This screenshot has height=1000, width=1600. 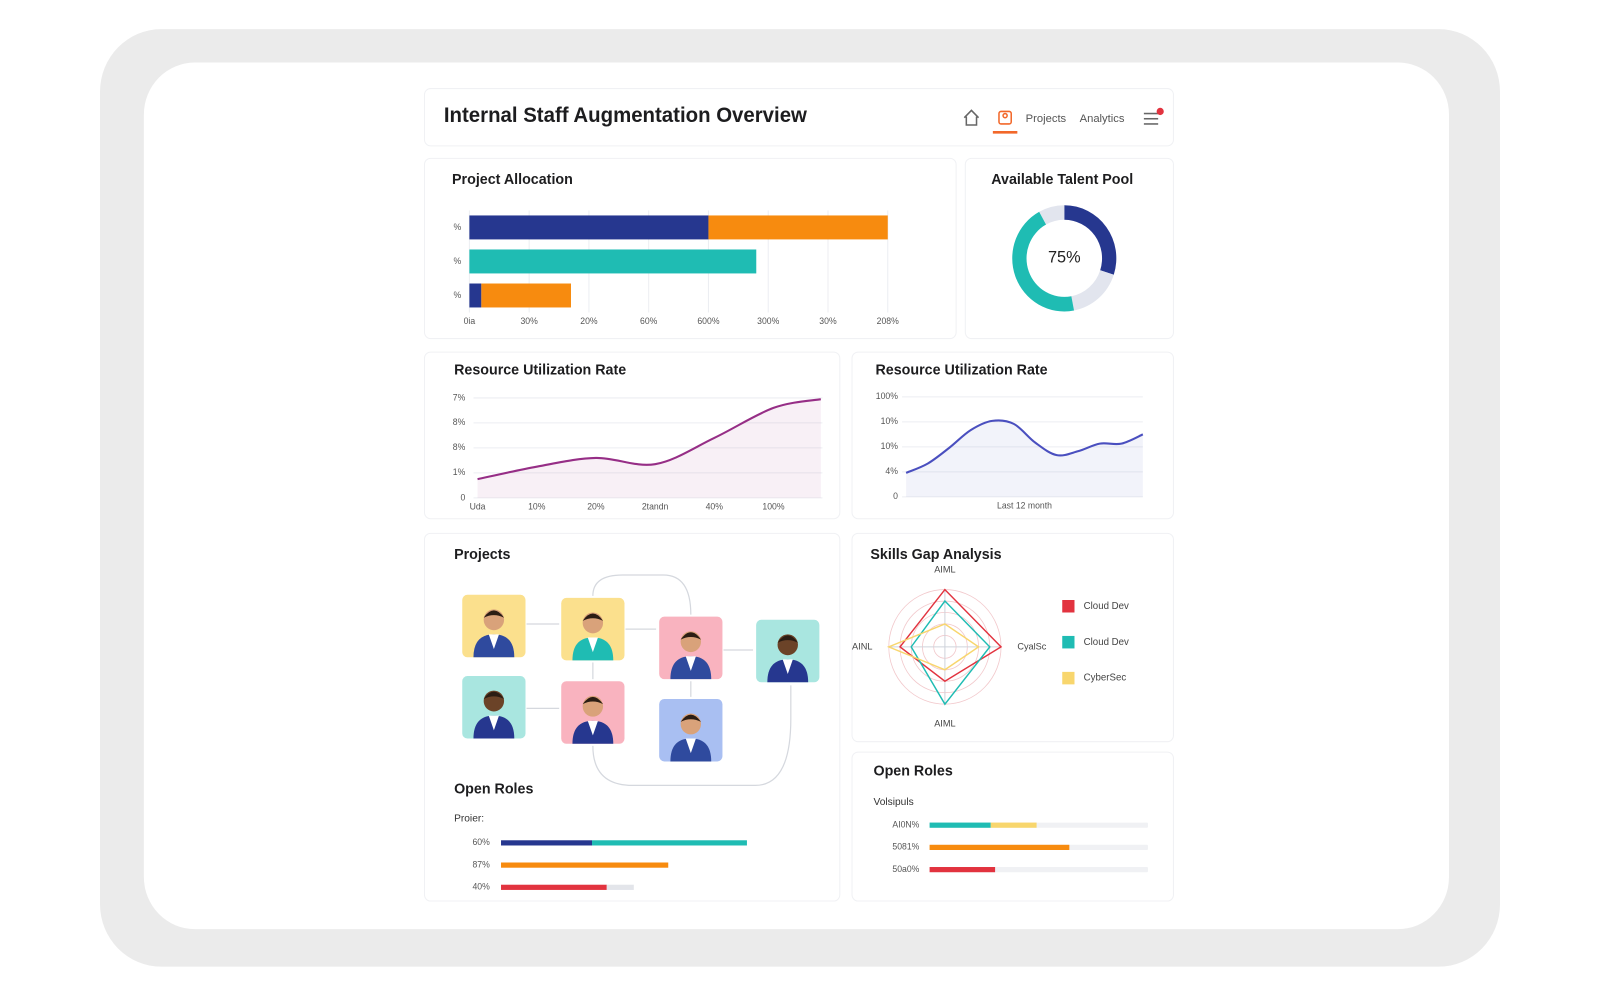 What do you see at coordinates (1102, 119) in the screenshot?
I see `nav-link: Analytics` at bounding box center [1102, 119].